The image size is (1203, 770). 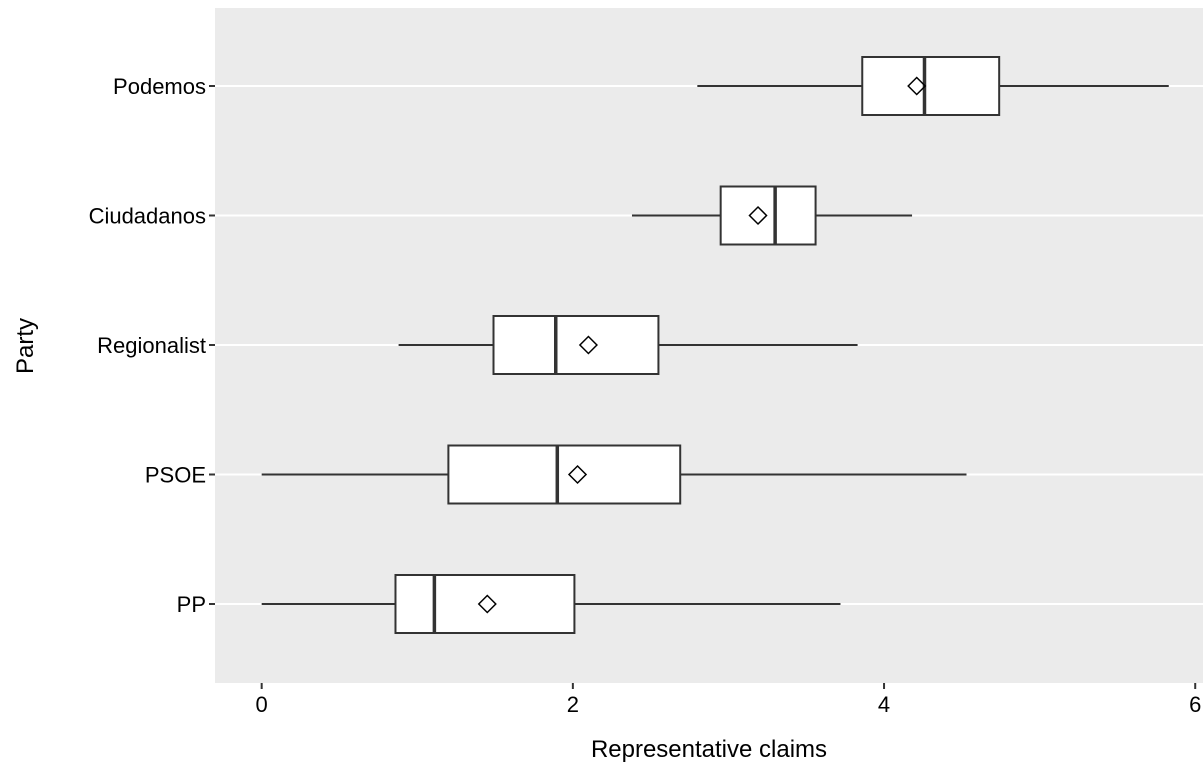 I want to click on x-tick-label: 0, so click(x=262, y=704).